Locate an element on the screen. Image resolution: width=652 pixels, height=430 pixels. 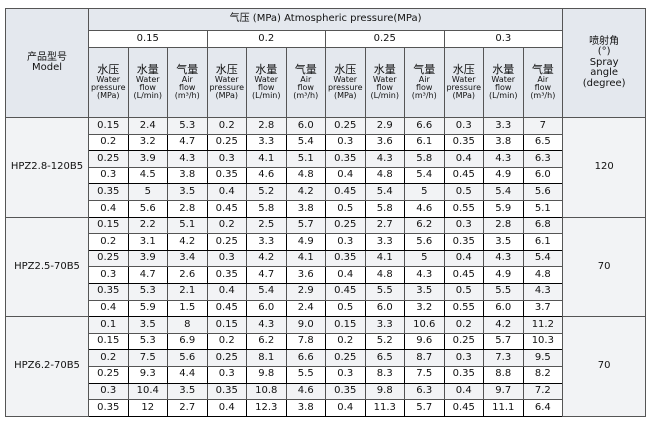
data-row: 0.3 4.5 3.8 0.35 4.6 4.8 0.4 4.8 5.4 0.45 4.9 6.0 is located at coordinates (326, 175).